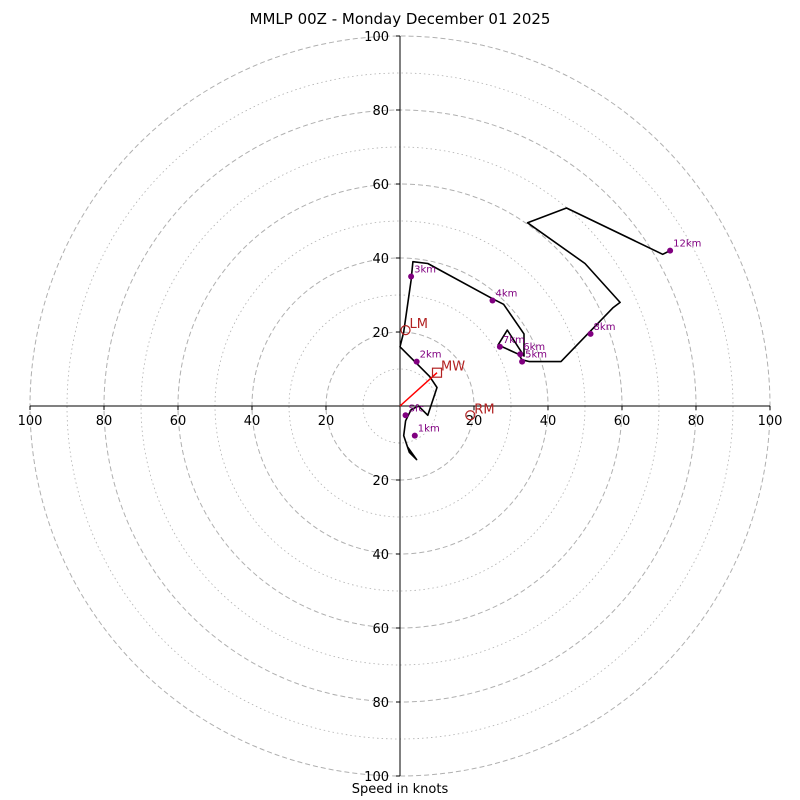 The width and height of the screenshot is (800, 800). What do you see at coordinates (416, 408) in the screenshot?
I see `height-label-Sfc: Sfc` at bounding box center [416, 408].